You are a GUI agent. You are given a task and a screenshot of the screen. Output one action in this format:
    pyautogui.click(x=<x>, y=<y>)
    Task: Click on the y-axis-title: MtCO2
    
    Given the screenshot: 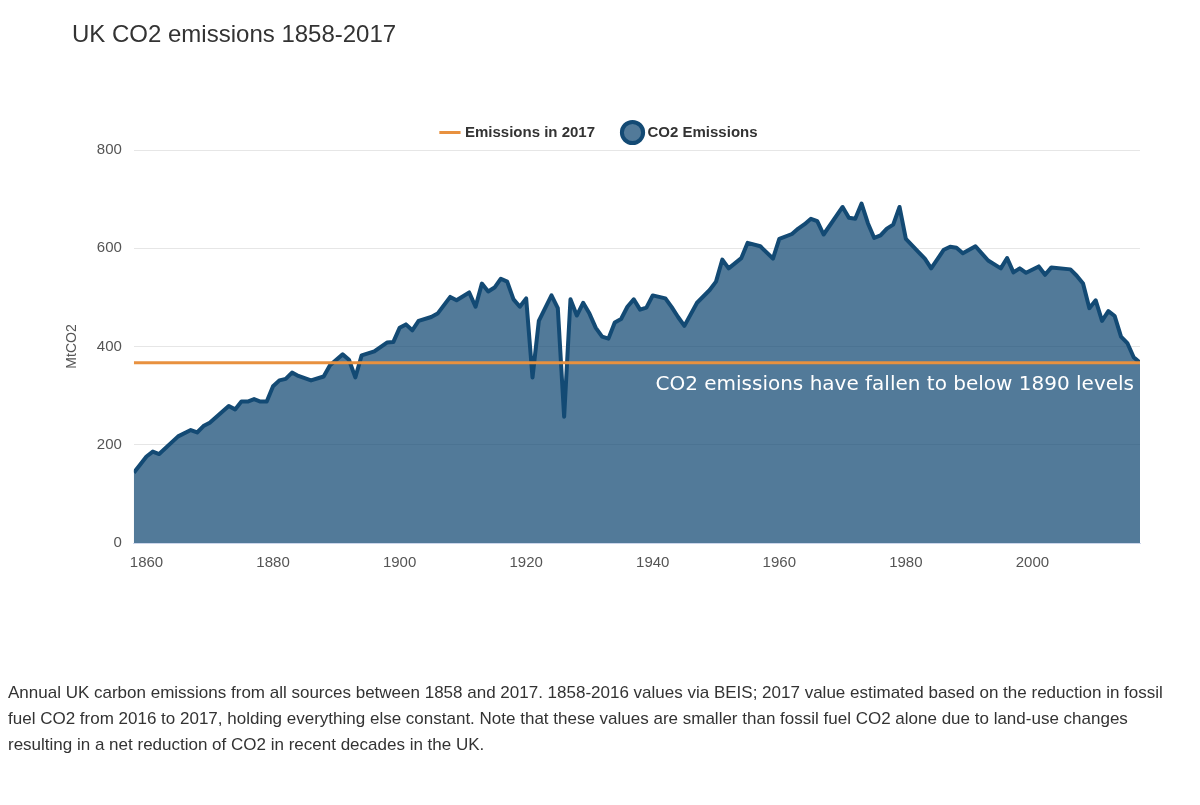 What is the action you would take?
    pyautogui.click(x=71, y=346)
    